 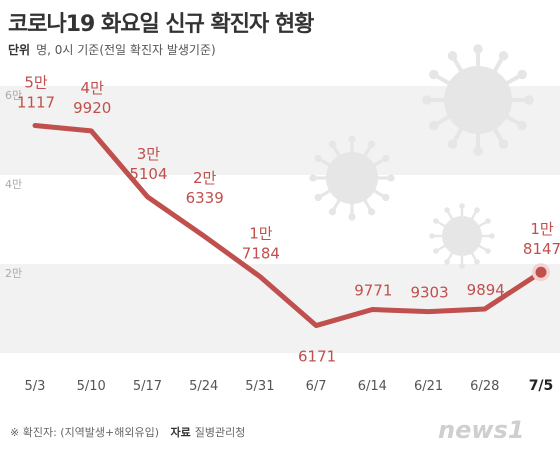 What do you see at coordinates (541, 249) in the screenshot?
I see `data-label: 8147` at bounding box center [541, 249].